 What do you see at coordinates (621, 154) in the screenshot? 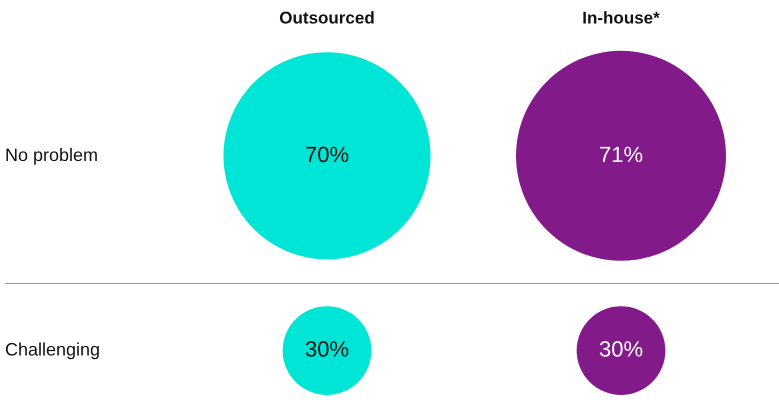
I see `data-label: 71%` at bounding box center [621, 154].